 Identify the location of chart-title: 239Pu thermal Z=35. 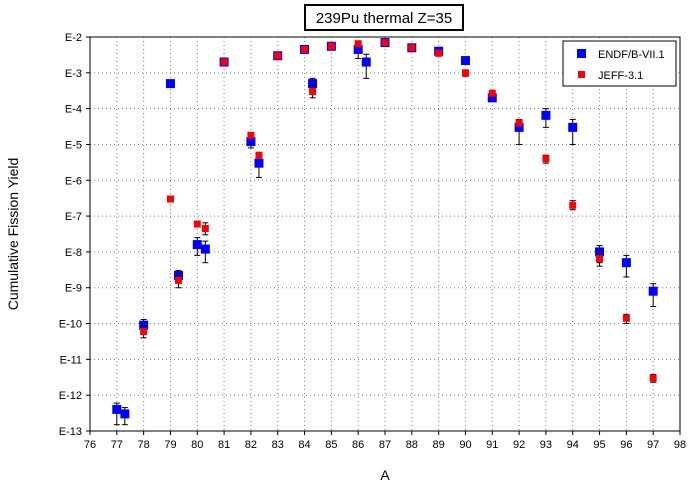
(384, 18).